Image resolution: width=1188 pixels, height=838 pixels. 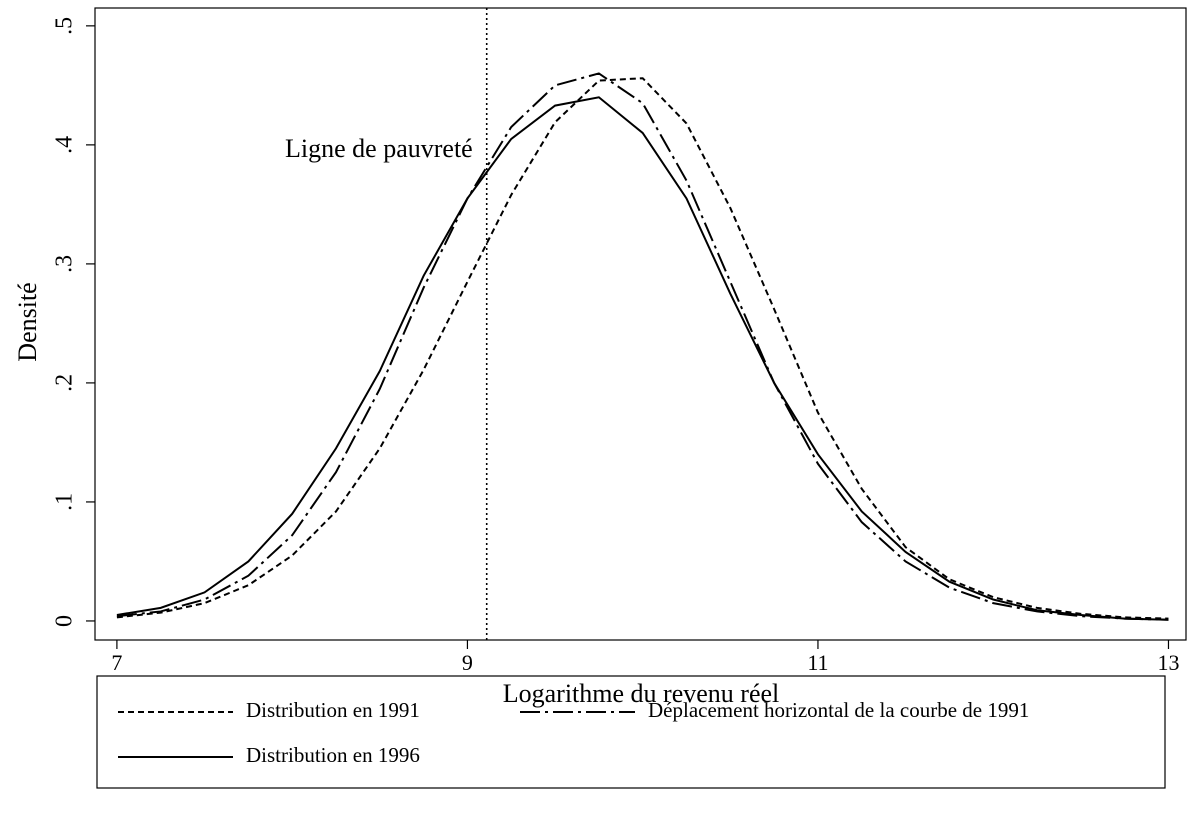 What do you see at coordinates (65, 264) in the screenshot?
I see `y-tick-label: .3` at bounding box center [65, 264].